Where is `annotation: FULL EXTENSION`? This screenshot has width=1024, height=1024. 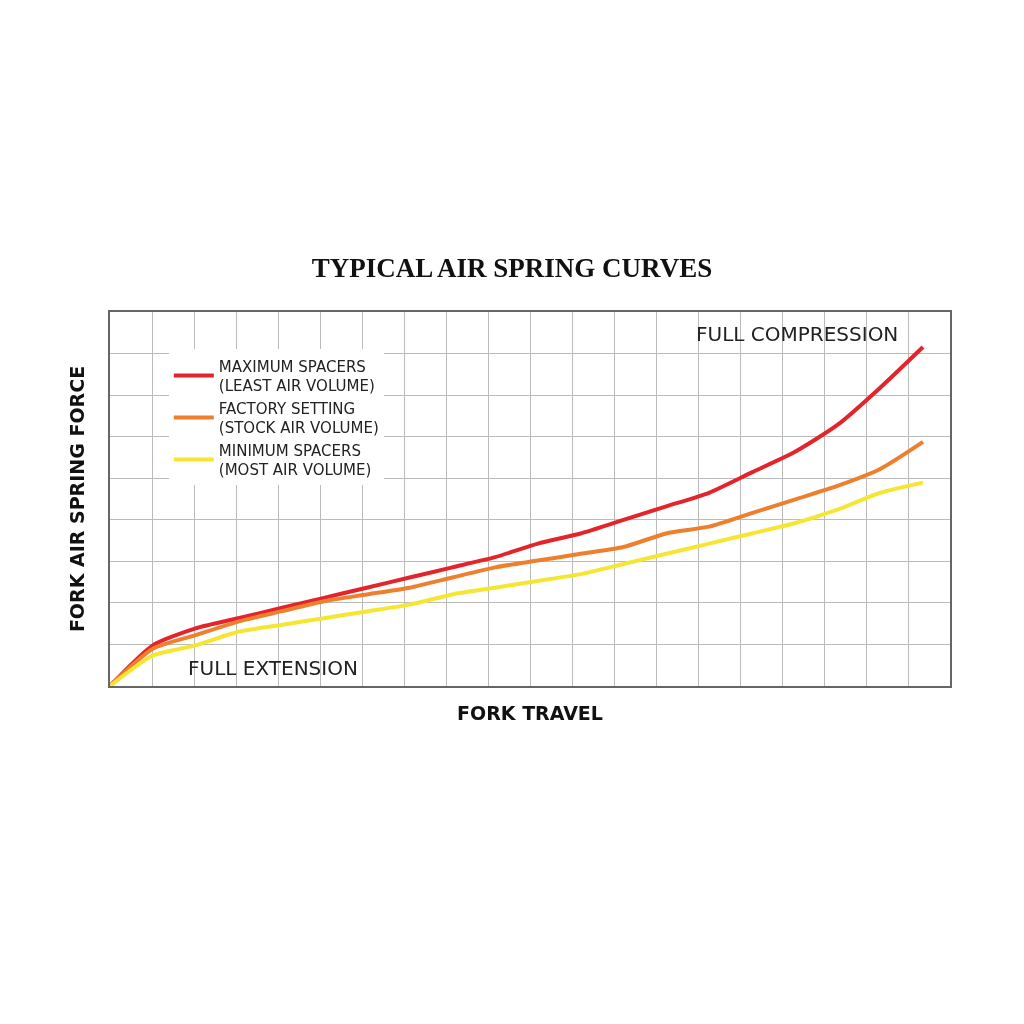
annotation: FULL EXTENSION is located at coordinates (273, 668).